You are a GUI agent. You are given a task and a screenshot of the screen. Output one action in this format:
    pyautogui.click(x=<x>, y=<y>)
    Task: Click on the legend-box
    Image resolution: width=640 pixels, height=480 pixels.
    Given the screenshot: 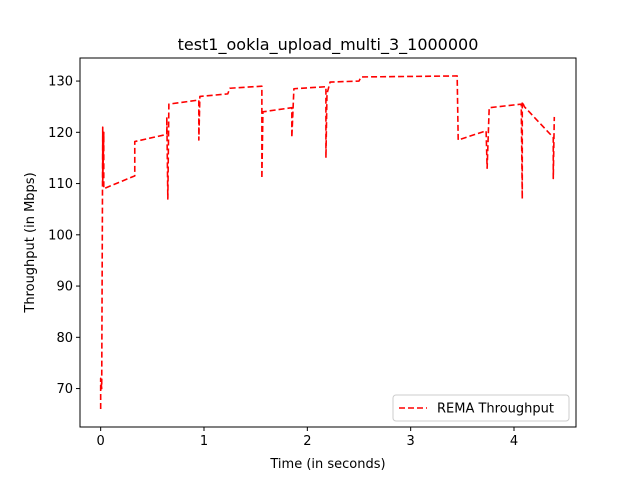 What is the action you would take?
    pyautogui.click(x=481, y=408)
    